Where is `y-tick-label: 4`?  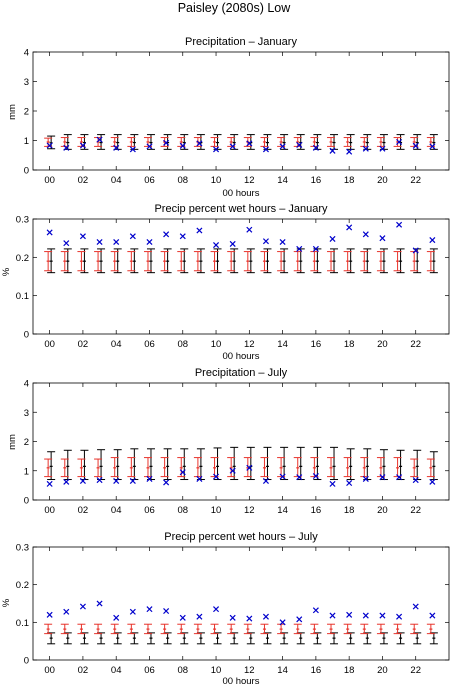
y-tick-label: 4 is located at coordinates (26, 384).